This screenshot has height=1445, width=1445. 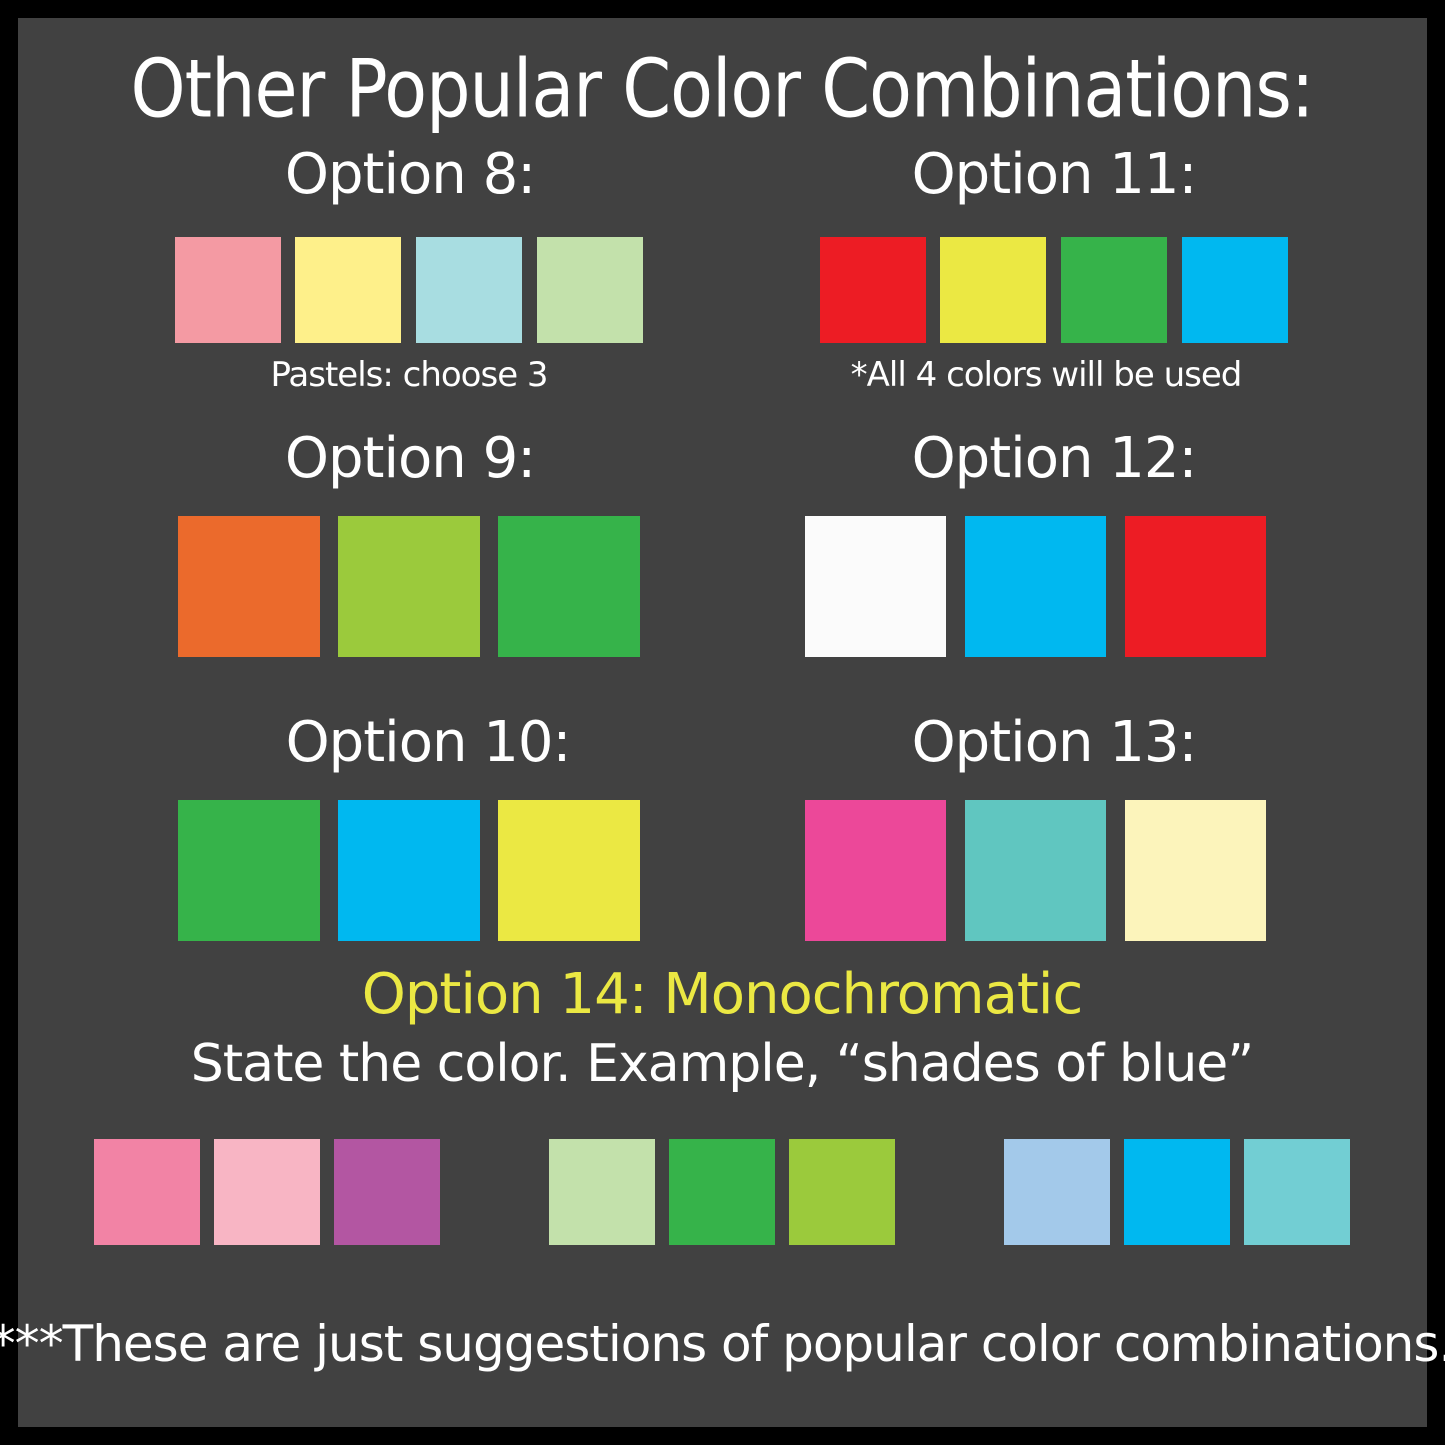 I want to click on option-14-heading: Option 14: Monochromatic, so click(x=722, y=994).